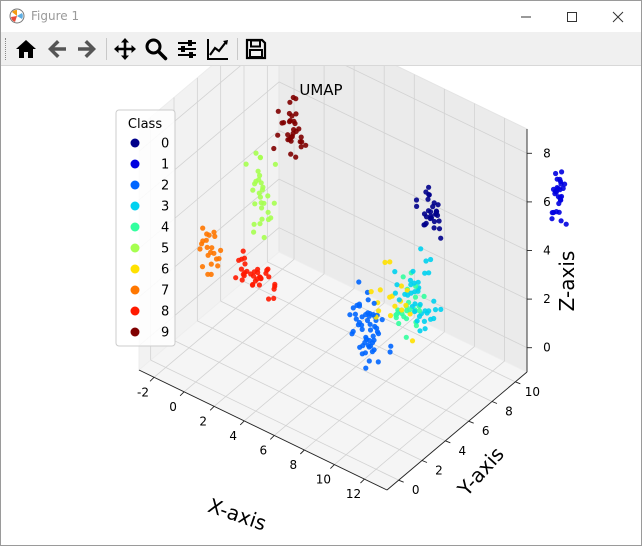  I want to click on save-button, so click(256, 49).